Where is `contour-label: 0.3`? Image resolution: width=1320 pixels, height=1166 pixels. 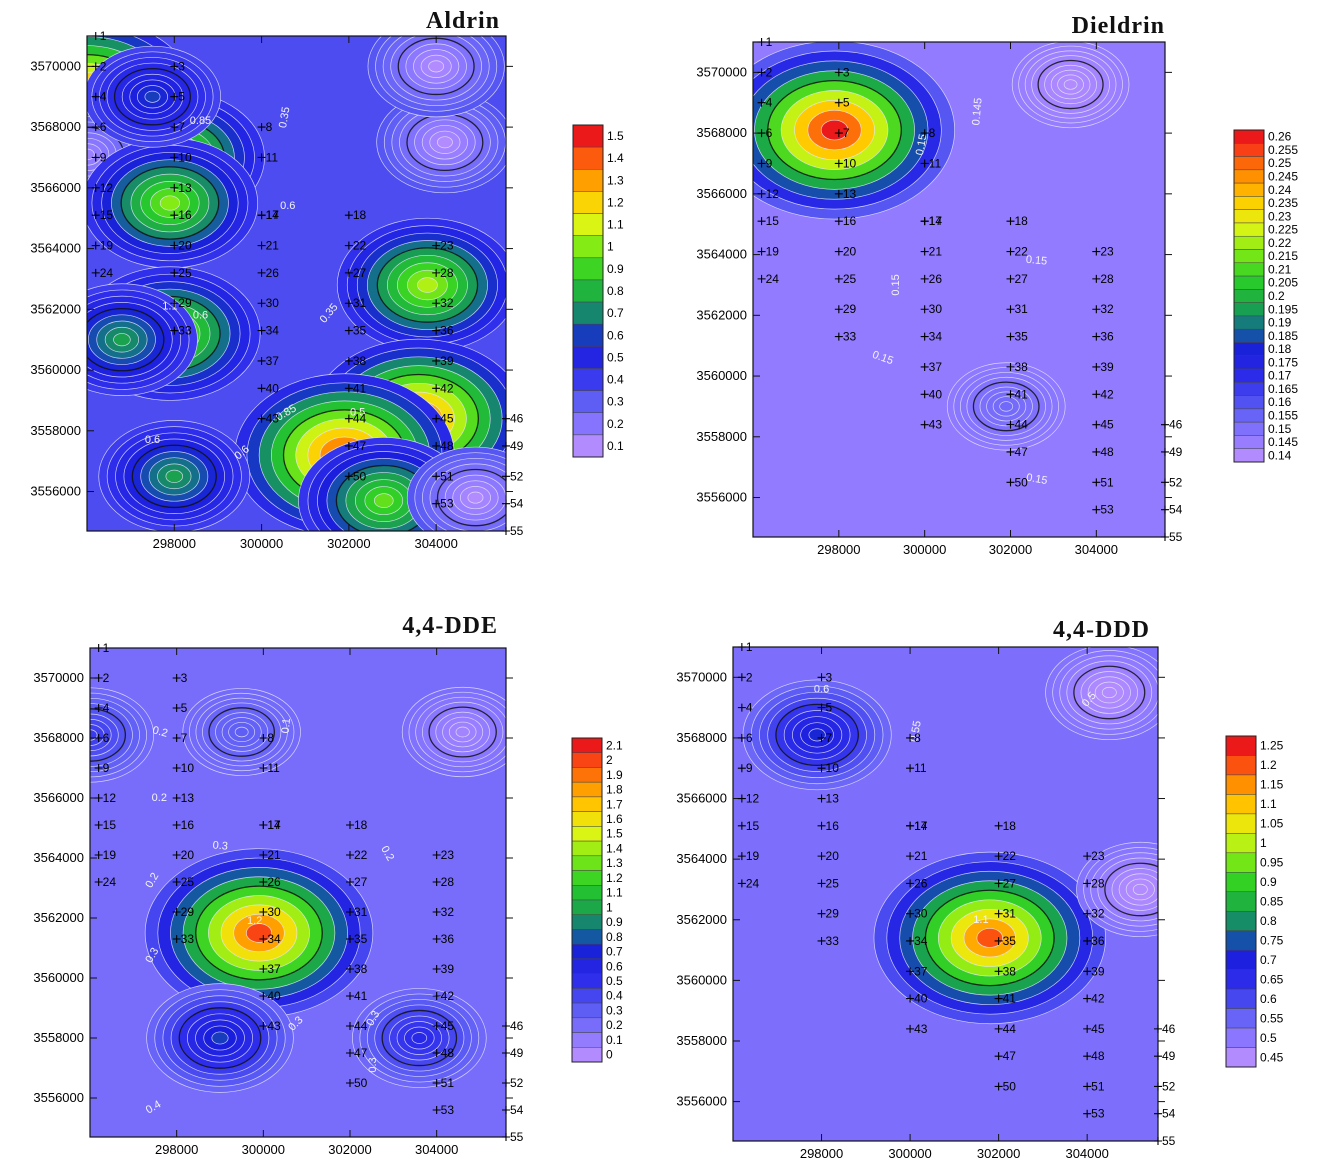 contour-label: 0.3 is located at coordinates (373, 1064).